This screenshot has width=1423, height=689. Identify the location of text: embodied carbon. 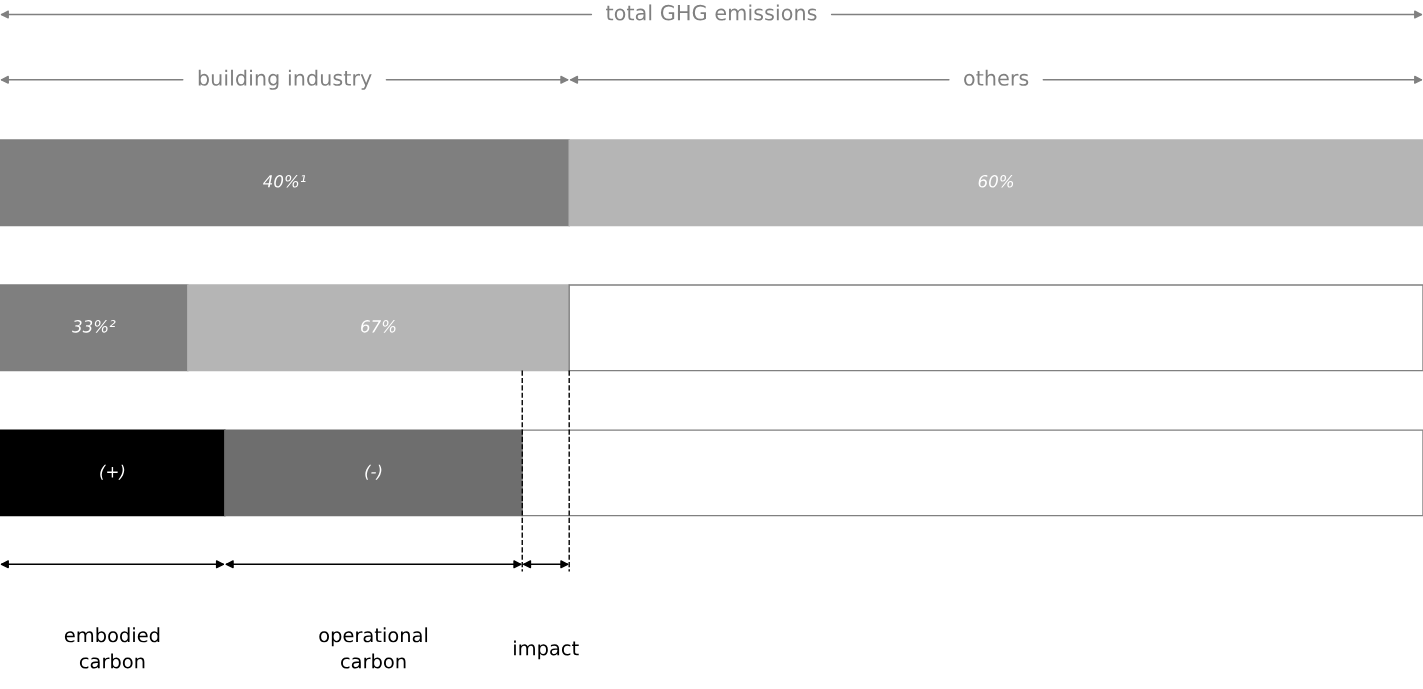
(112, 648).